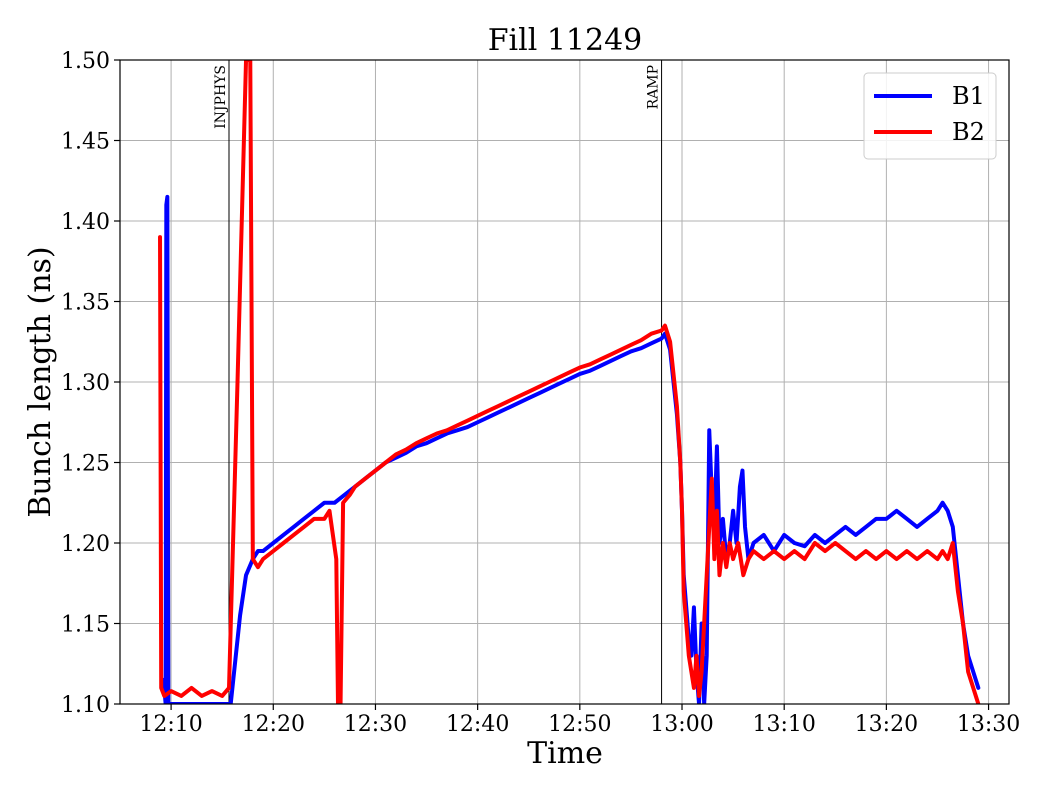  What do you see at coordinates (886, 724) in the screenshot?
I see `x-tick-label: 13:20` at bounding box center [886, 724].